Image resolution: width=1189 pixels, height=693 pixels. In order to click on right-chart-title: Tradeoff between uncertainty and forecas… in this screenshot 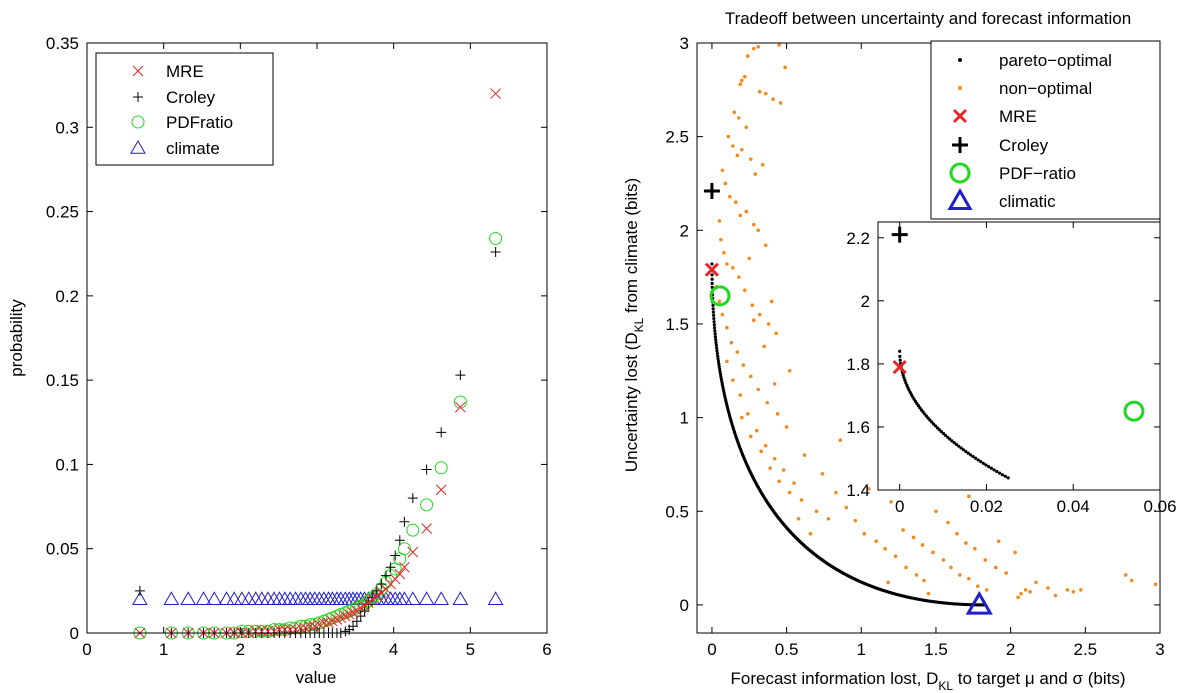, I will do `click(928, 18)`.